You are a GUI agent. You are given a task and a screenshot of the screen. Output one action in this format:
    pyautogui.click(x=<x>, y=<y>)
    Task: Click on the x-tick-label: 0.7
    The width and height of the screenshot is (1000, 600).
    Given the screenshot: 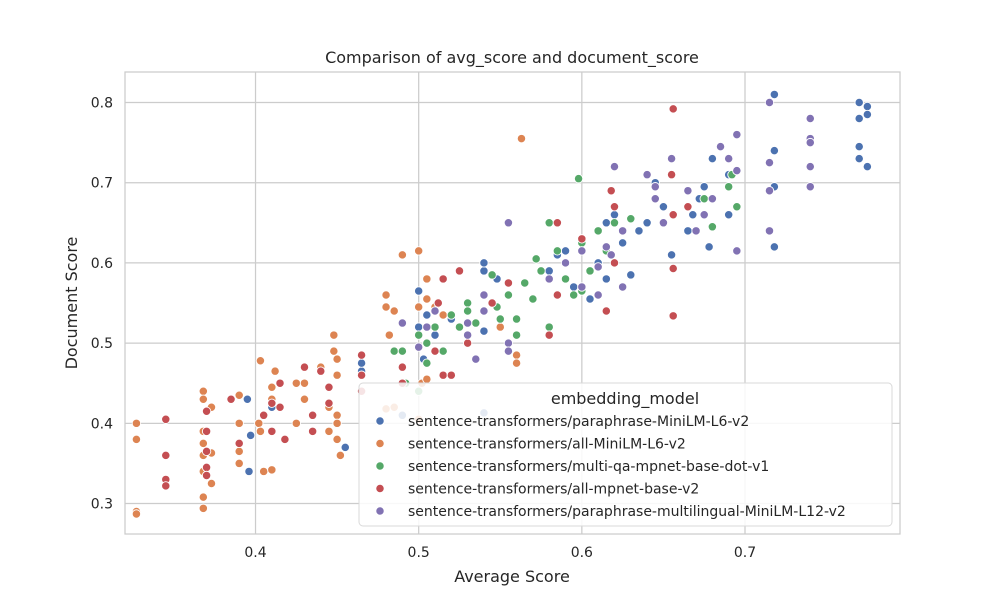 What is the action you would take?
    pyautogui.click(x=745, y=553)
    